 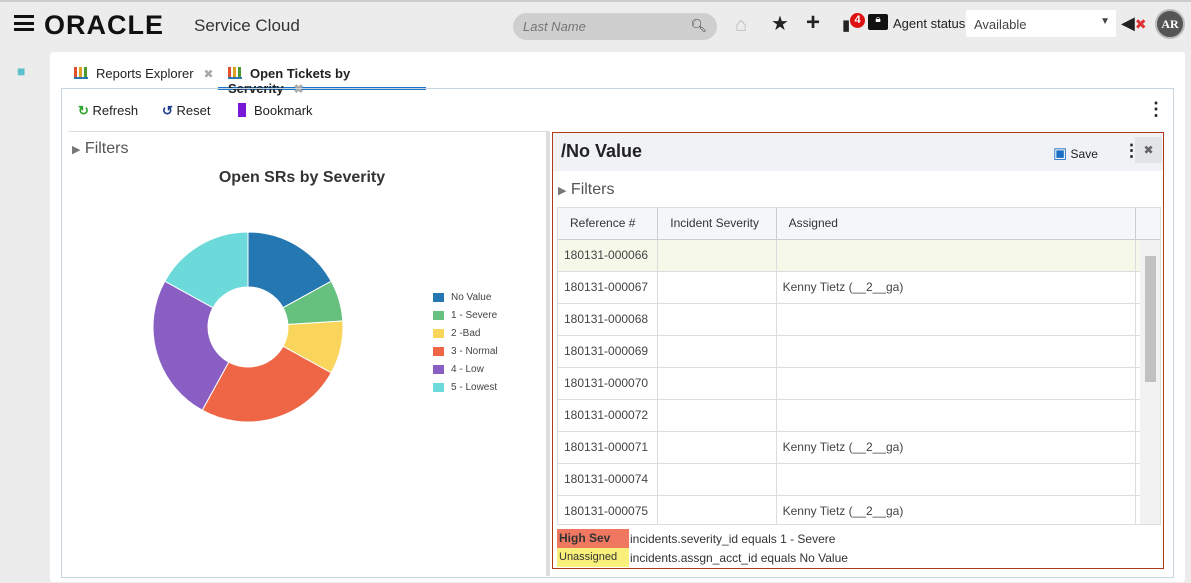 What do you see at coordinates (186, 111) in the screenshot?
I see `reset-button: ↺ Reset` at bounding box center [186, 111].